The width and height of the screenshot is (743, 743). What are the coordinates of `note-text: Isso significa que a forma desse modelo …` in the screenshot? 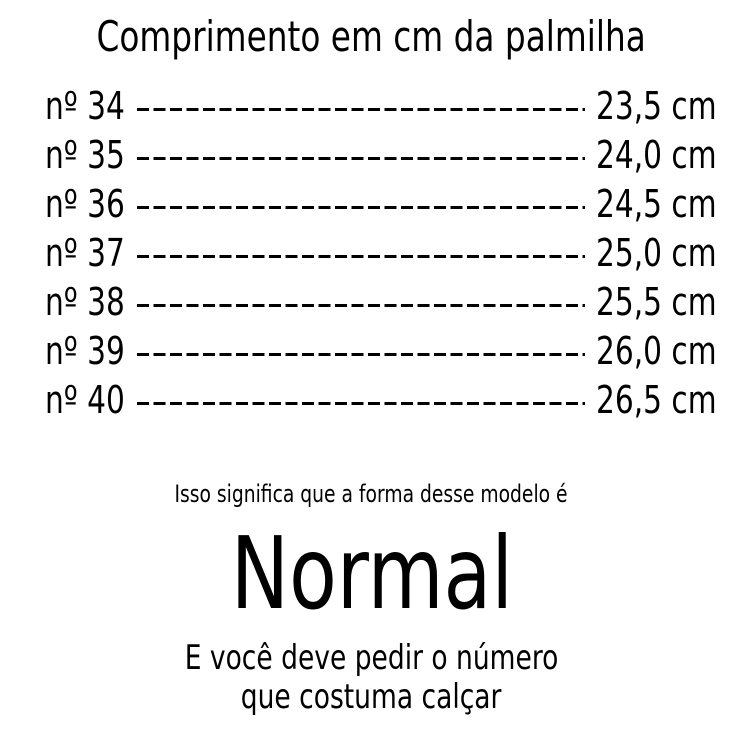 It's located at (371, 494).